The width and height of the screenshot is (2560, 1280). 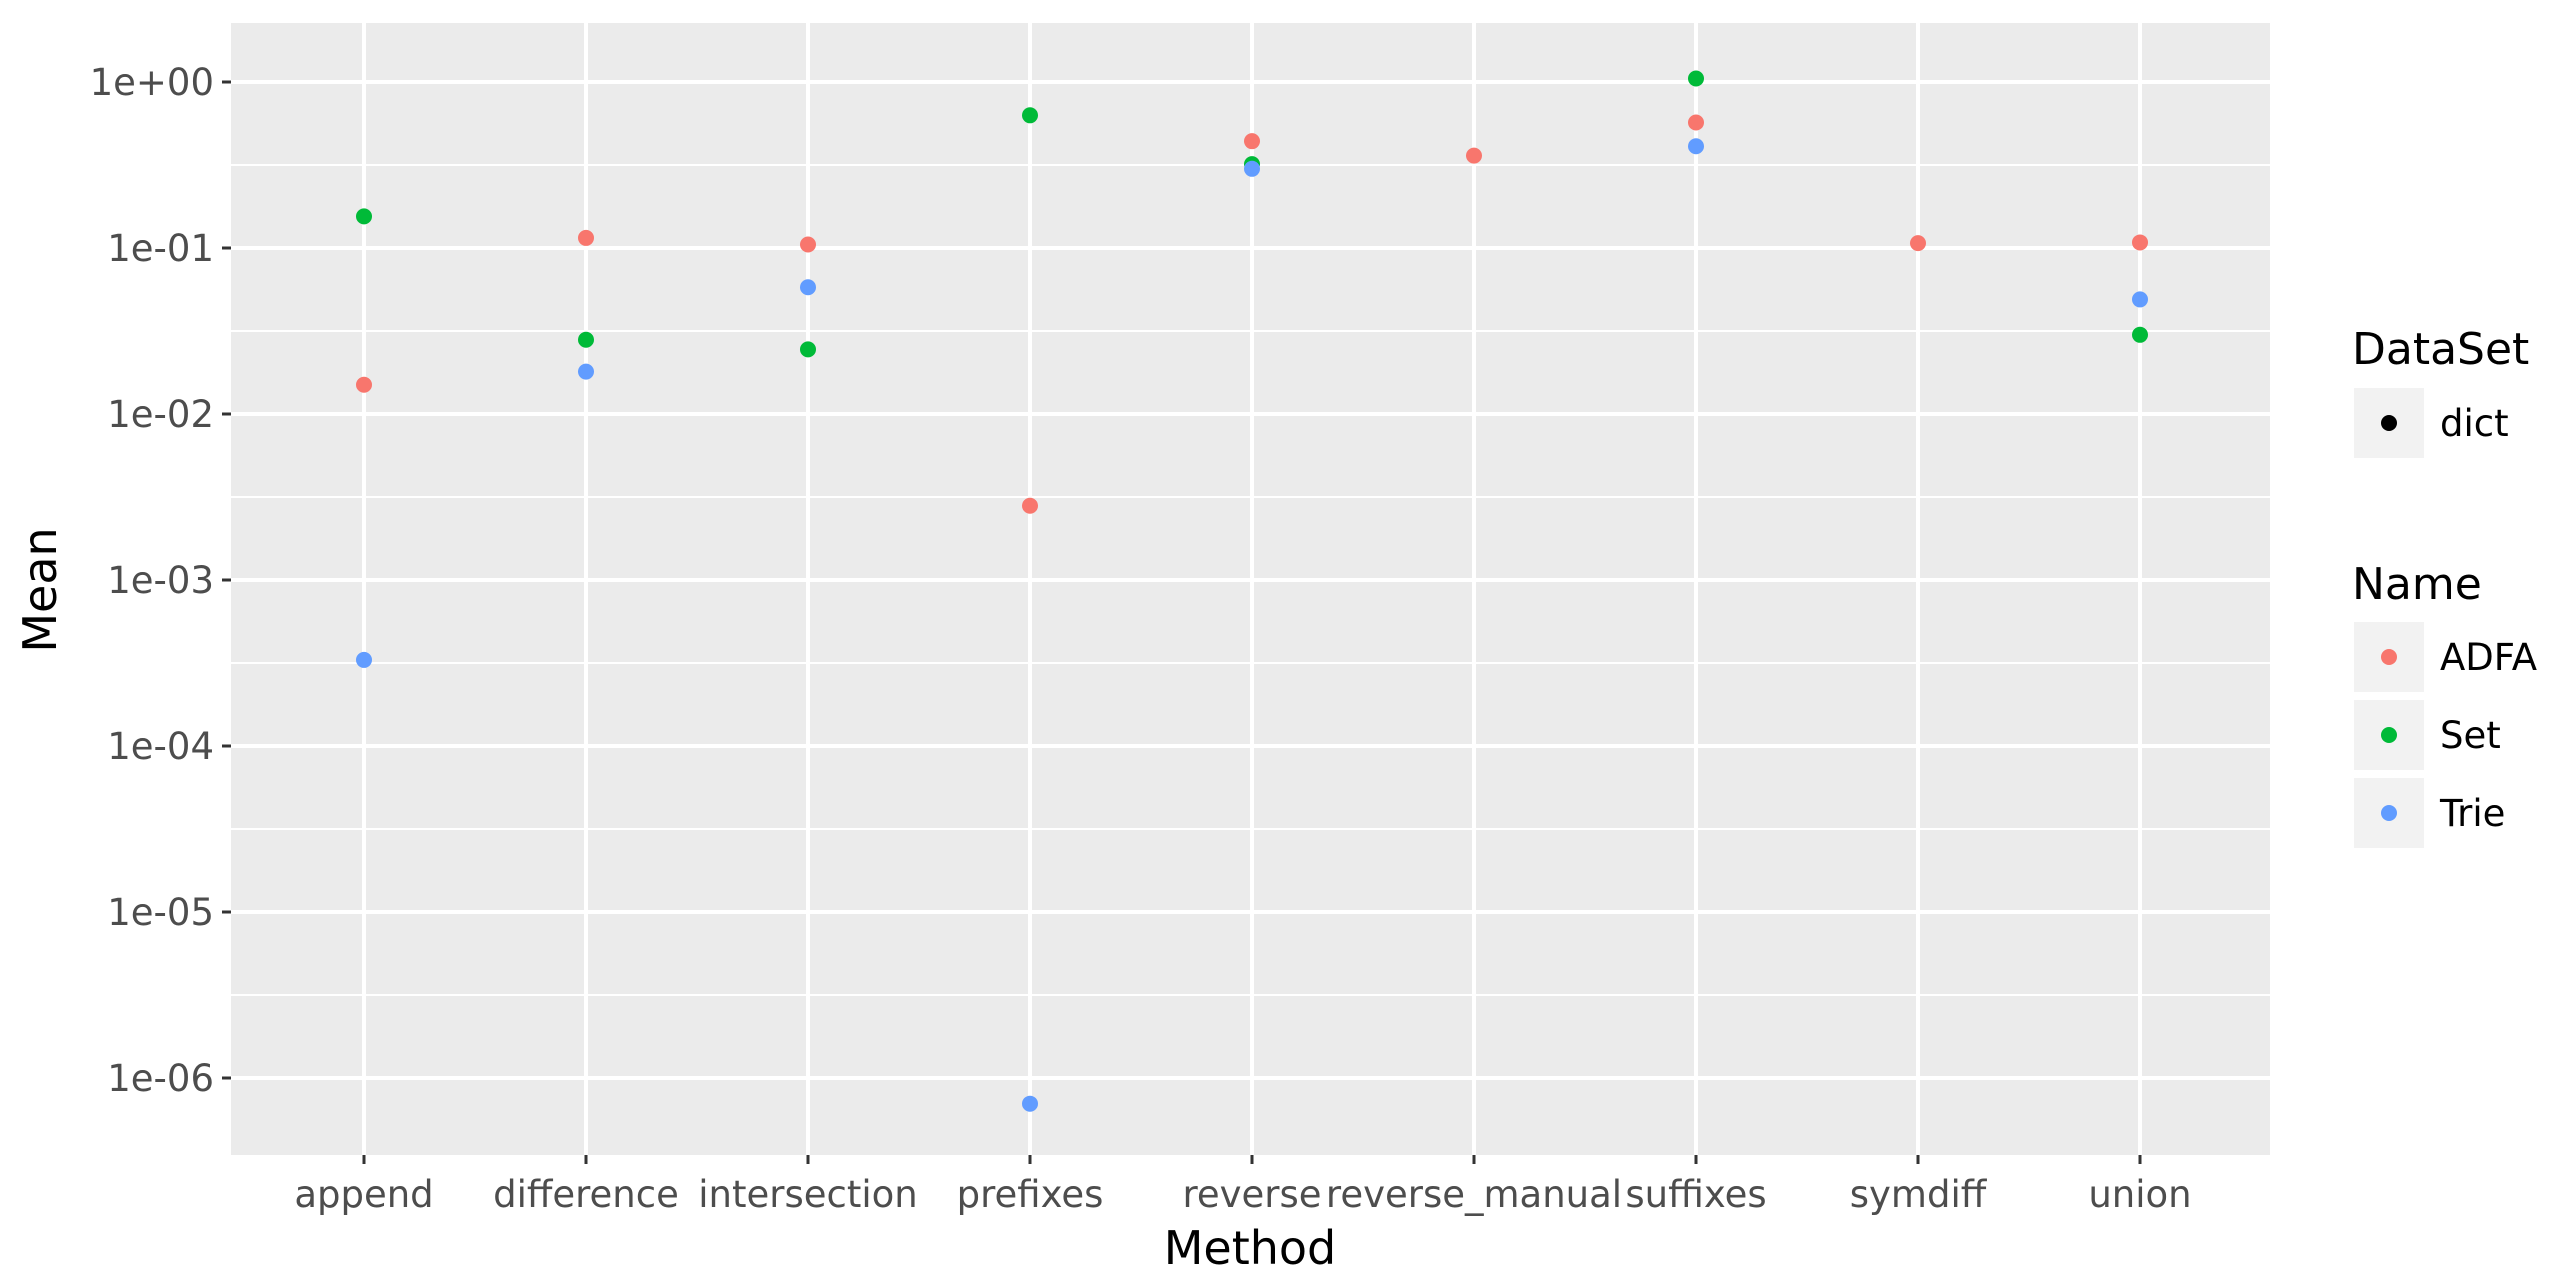 I want to click on y-tick-label: 1e-06, so click(x=160, y=1078).